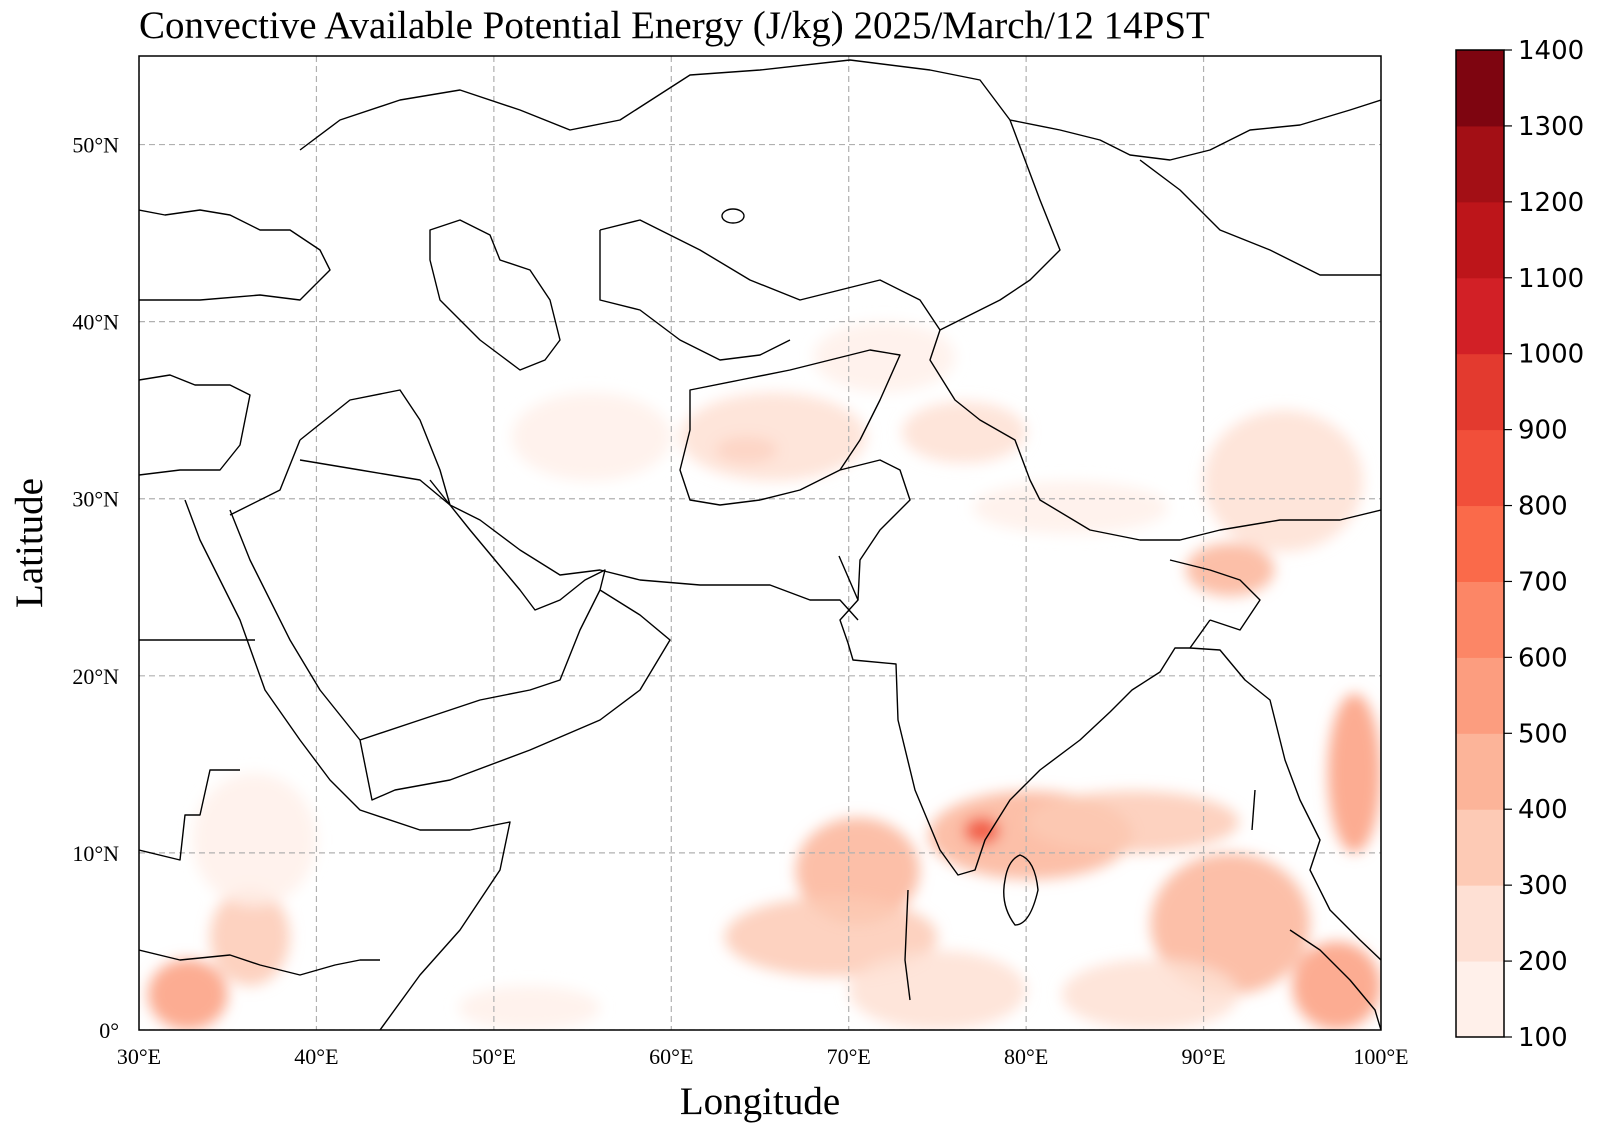 The height and width of the screenshot is (1136, 1605). I want to click on laccadive-islands, so click(907, 945).